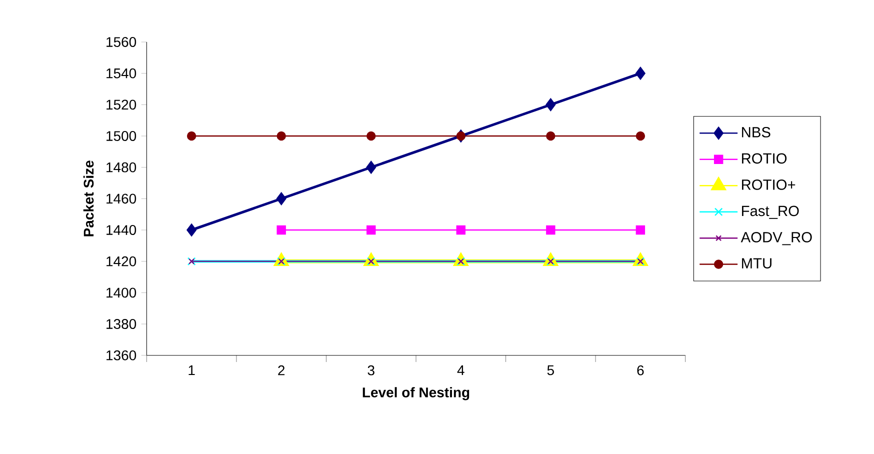 This screenshot has height=454, width=874. I want to click on legend-label: Fast_RO, so click(770, 212).